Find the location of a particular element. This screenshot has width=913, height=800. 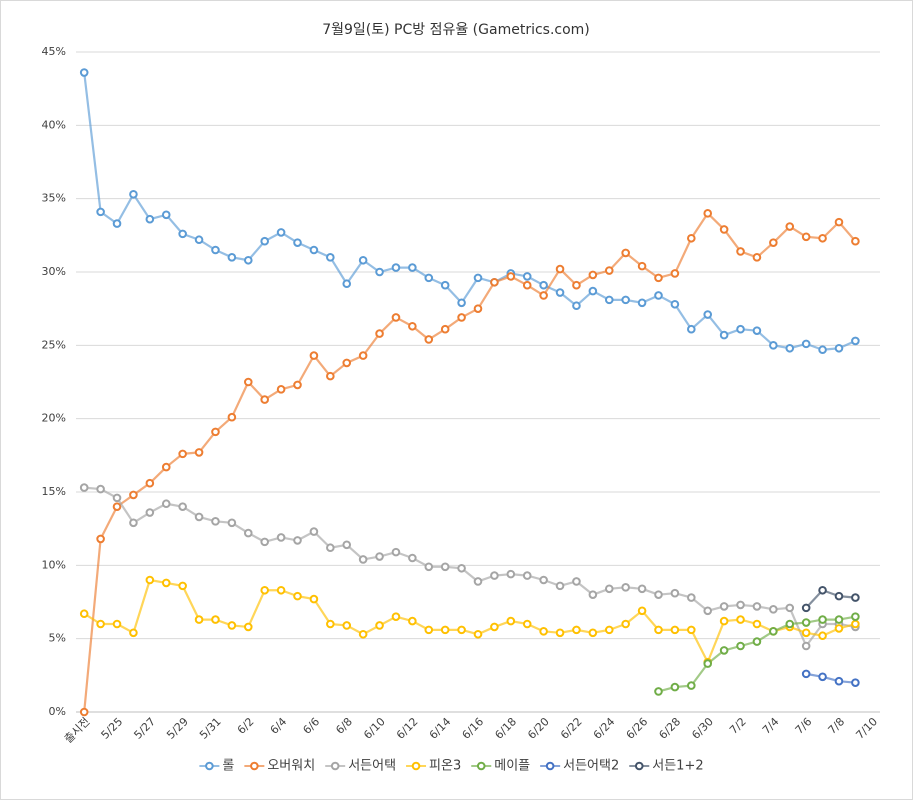

y-tick-label: 10% is located at coordinates (54, 564).